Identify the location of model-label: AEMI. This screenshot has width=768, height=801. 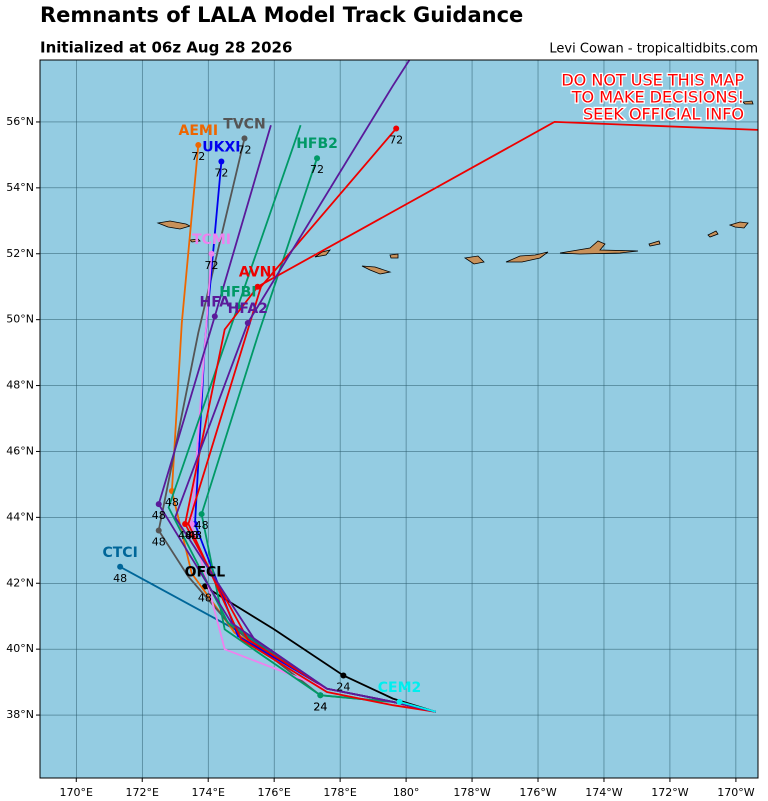
(199, 131).